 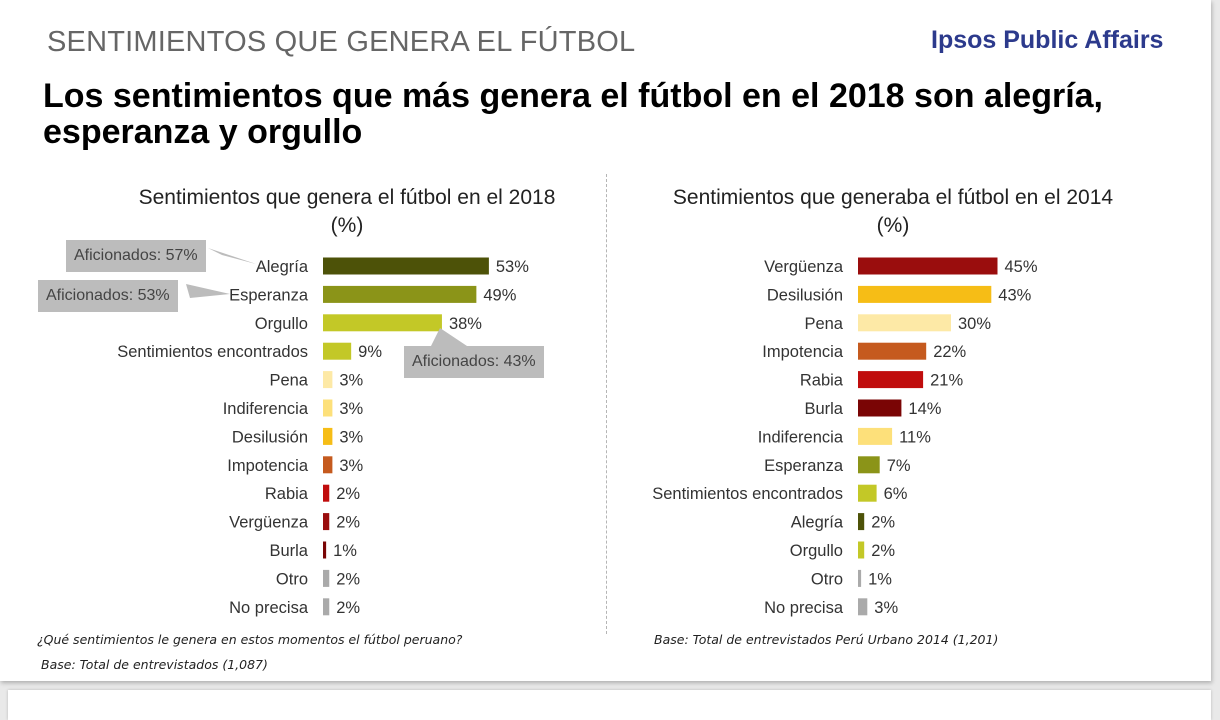 I want to click on chart-2014-bar-otro, so click(x=860, y=578).